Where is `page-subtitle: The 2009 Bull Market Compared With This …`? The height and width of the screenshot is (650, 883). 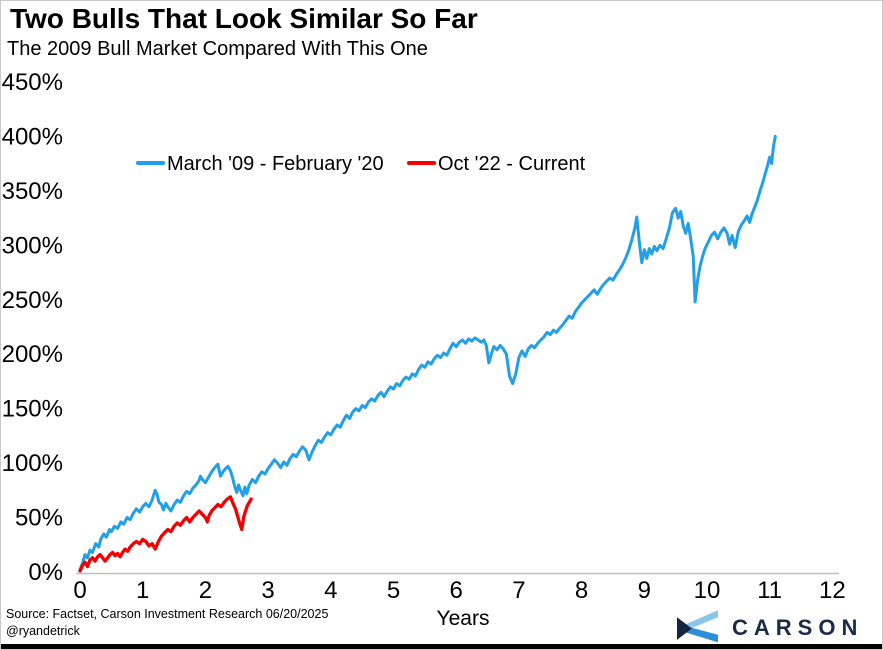 page-subtitle: The 2009 Bull Market Compared With This … is located at coordinates (217, 49).